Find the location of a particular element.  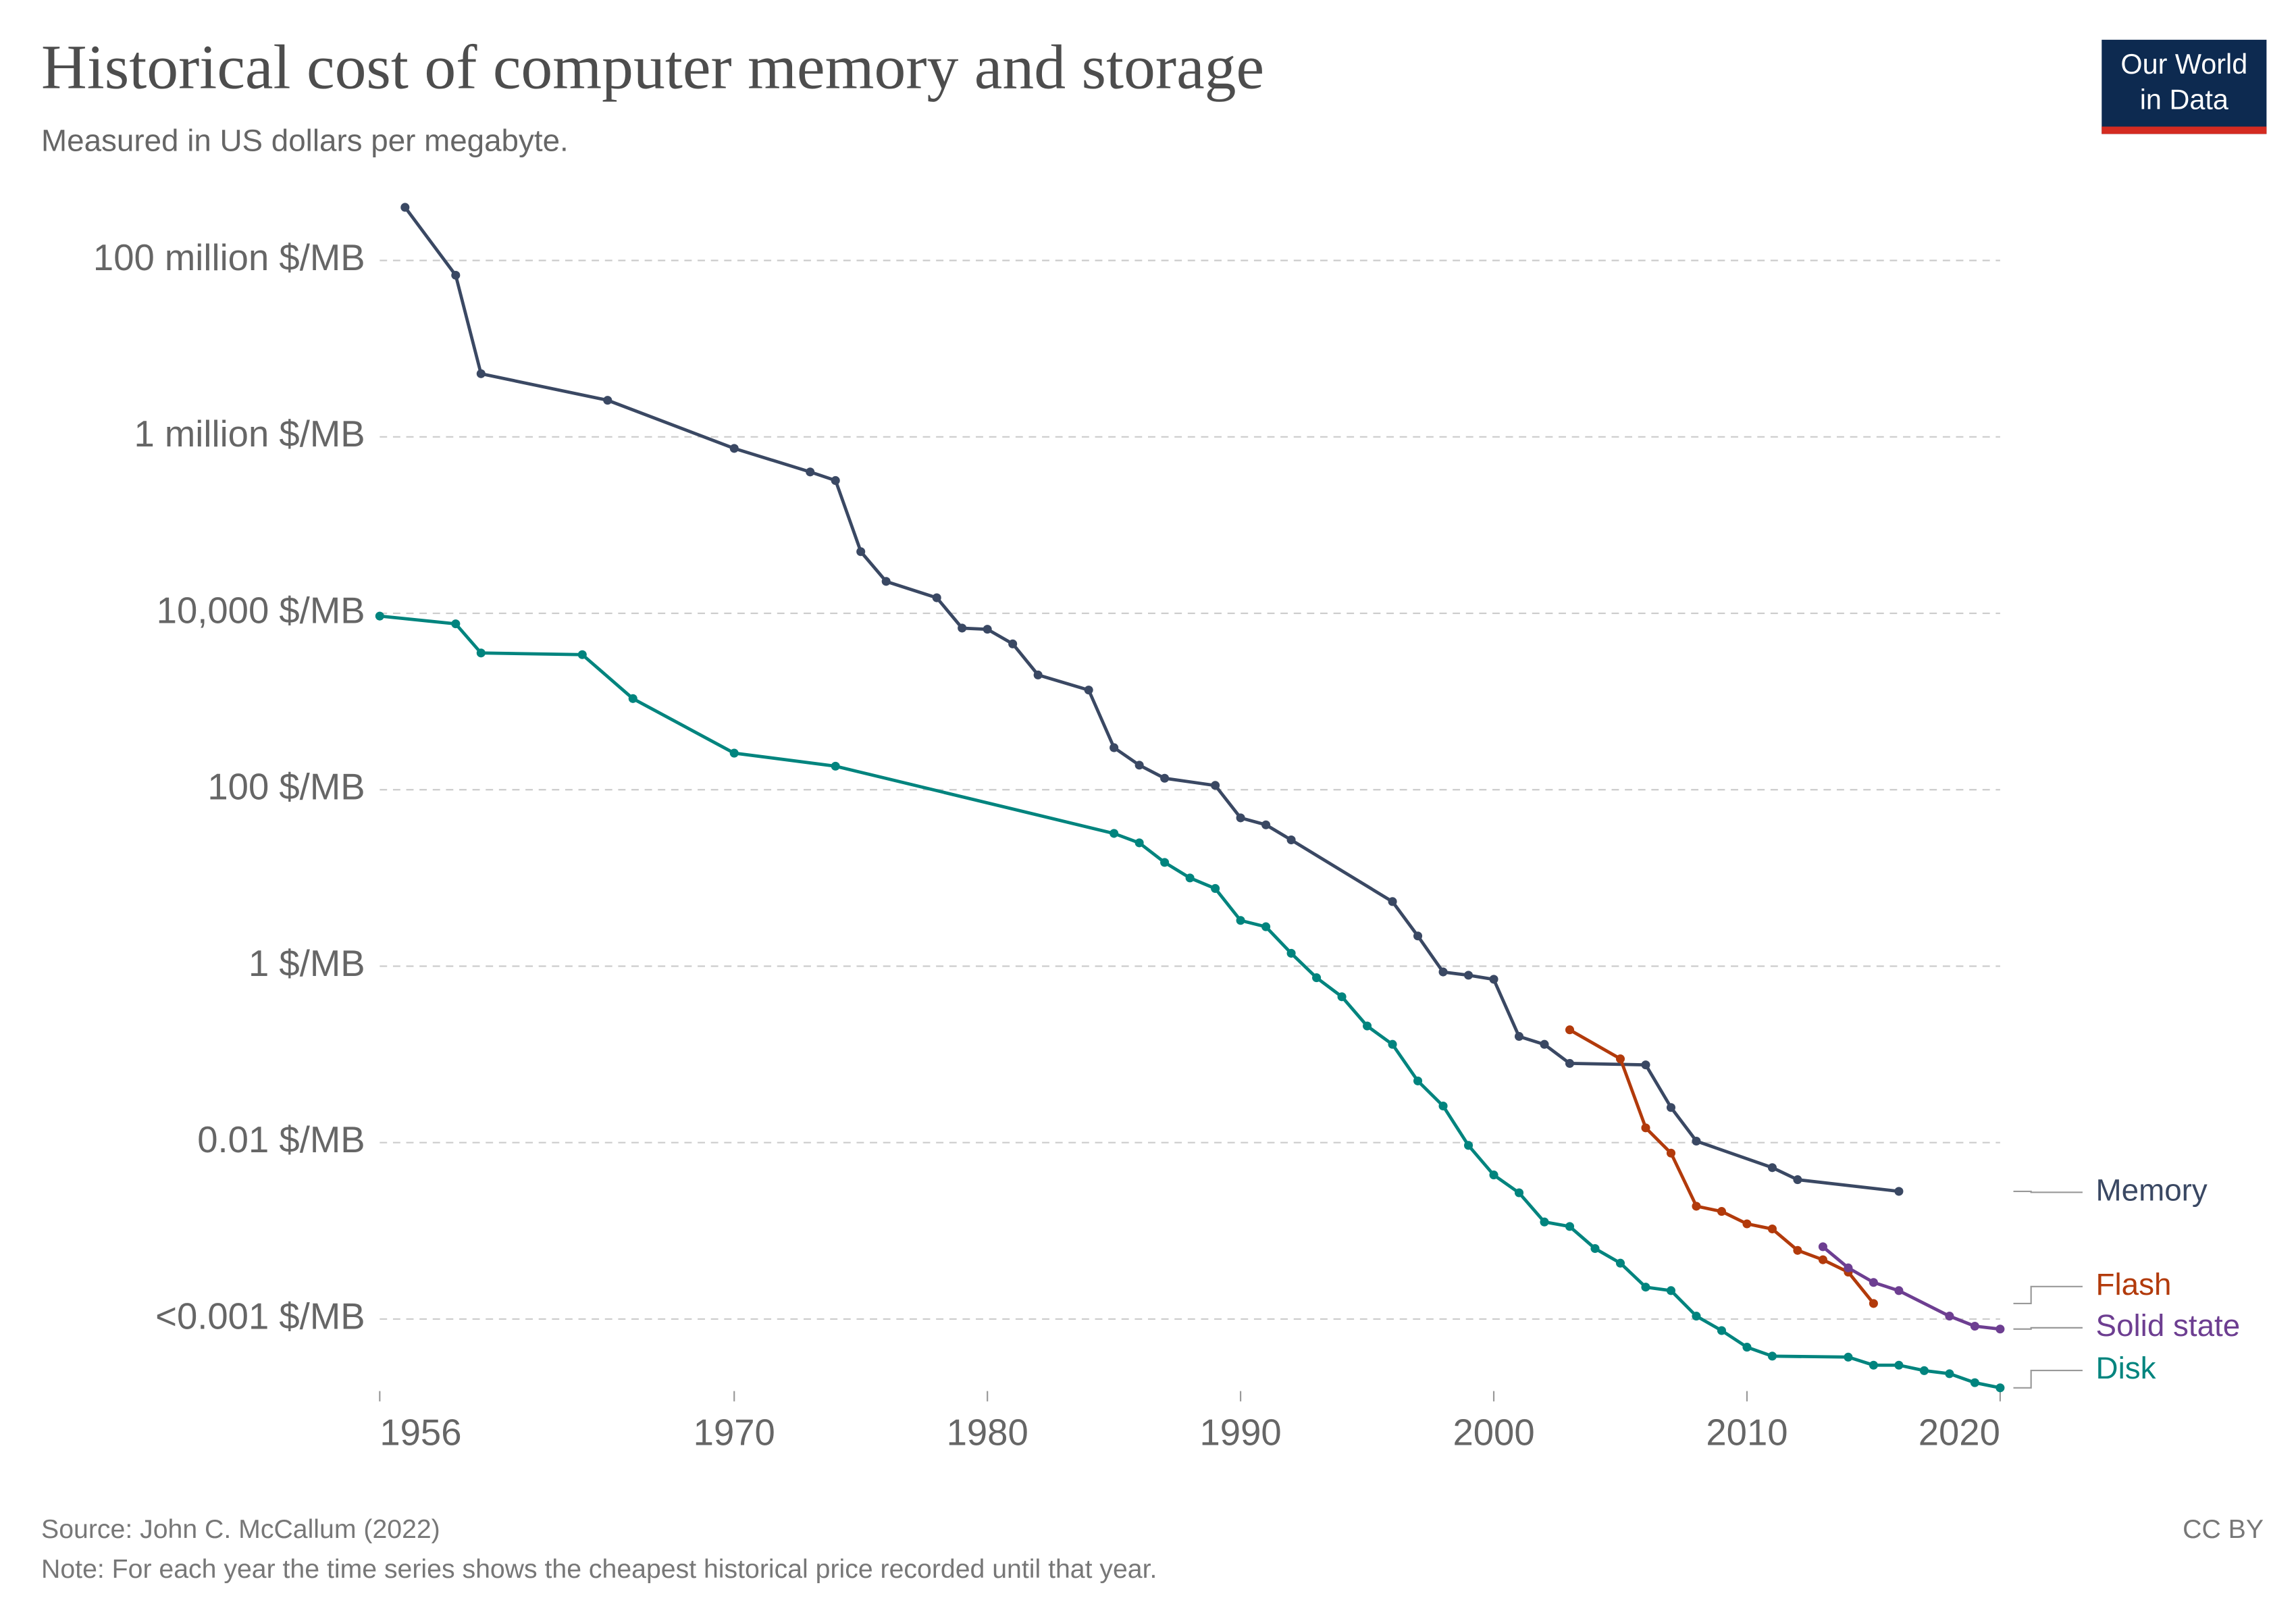

x-tick-label: 1990 is located at coordinates (1241, 1432).